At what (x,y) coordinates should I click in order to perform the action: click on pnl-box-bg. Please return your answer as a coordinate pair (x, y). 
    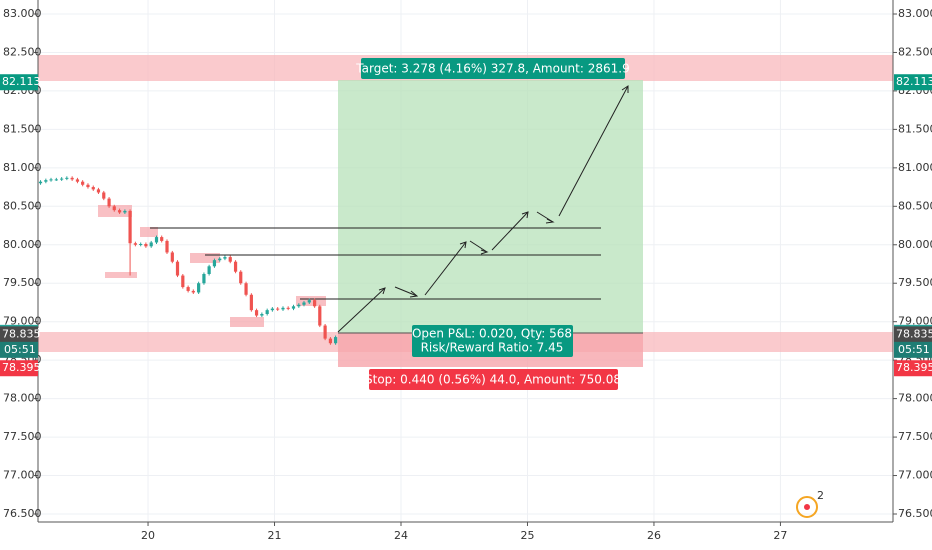
    Looking at the image, I should click on (492, 341).